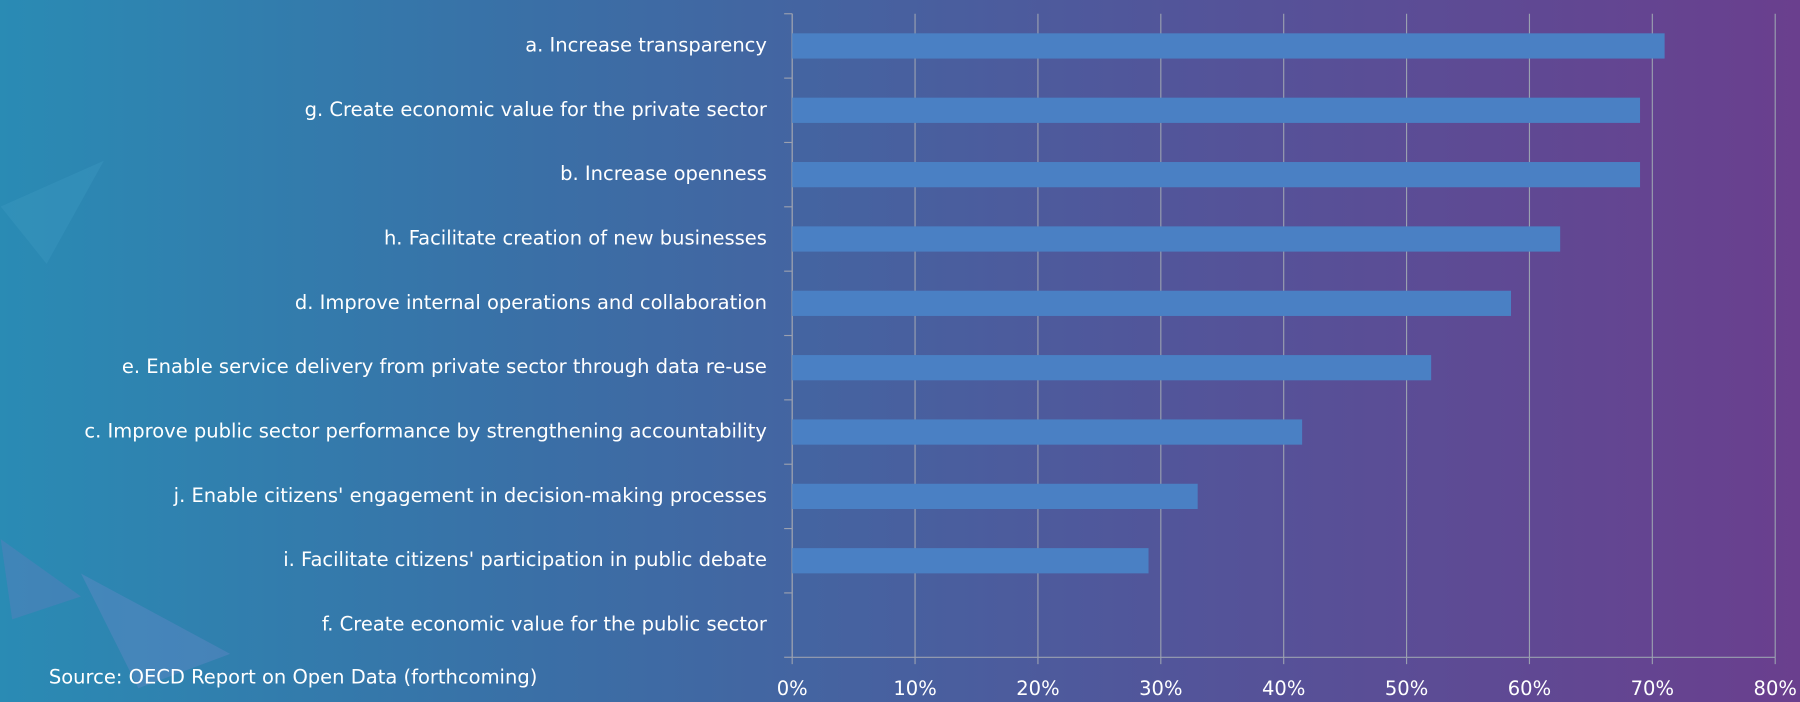 Image resolution: width=1800 pixels, height=702 pixels. I want to click on y-tick-label: b. Increase openness, so click(663, 173).